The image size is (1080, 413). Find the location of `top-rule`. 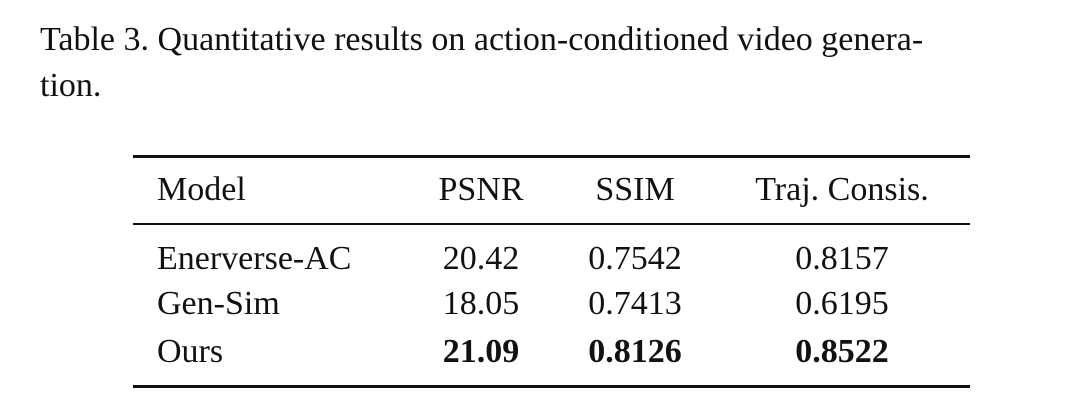

top-rule is located at coordinates (551, 156).